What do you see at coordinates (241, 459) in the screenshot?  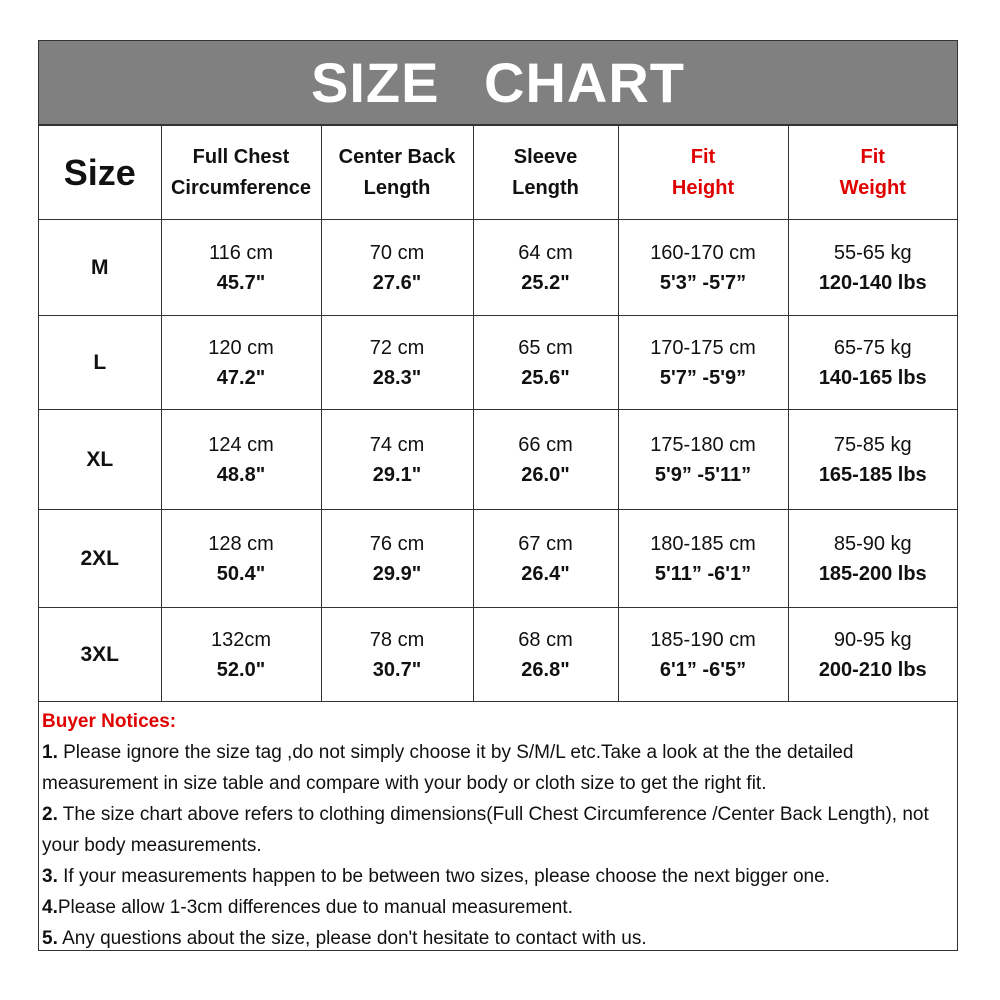 I see `chest-cell: 124 cm 48.8"` at bounding box center [241, 459].